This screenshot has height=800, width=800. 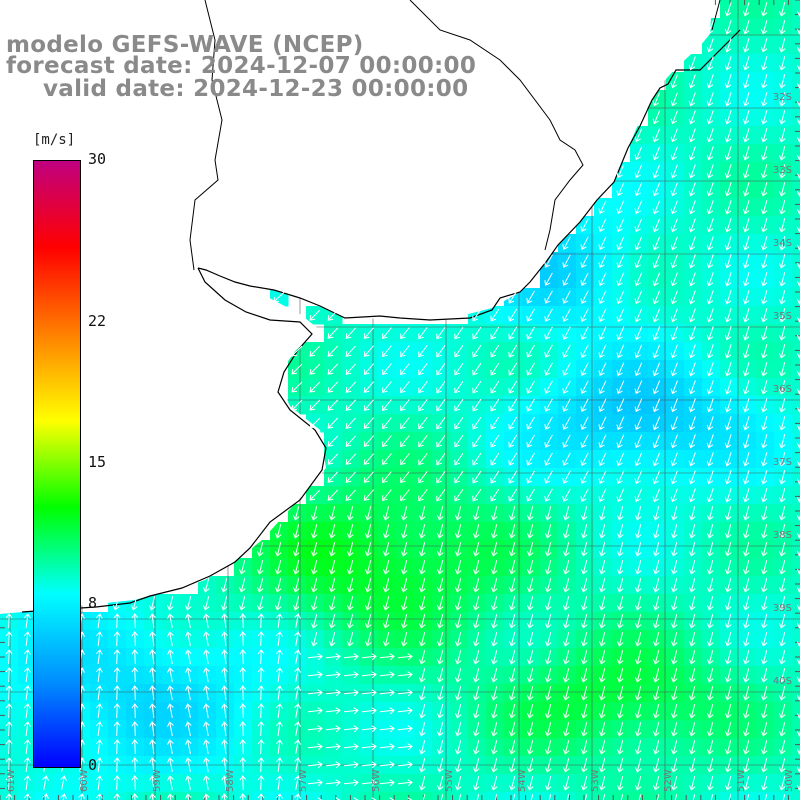 What do you see at coordinates (57, 464) in the screenshot?
I see `colorbar` at bounding box center [57, 464].